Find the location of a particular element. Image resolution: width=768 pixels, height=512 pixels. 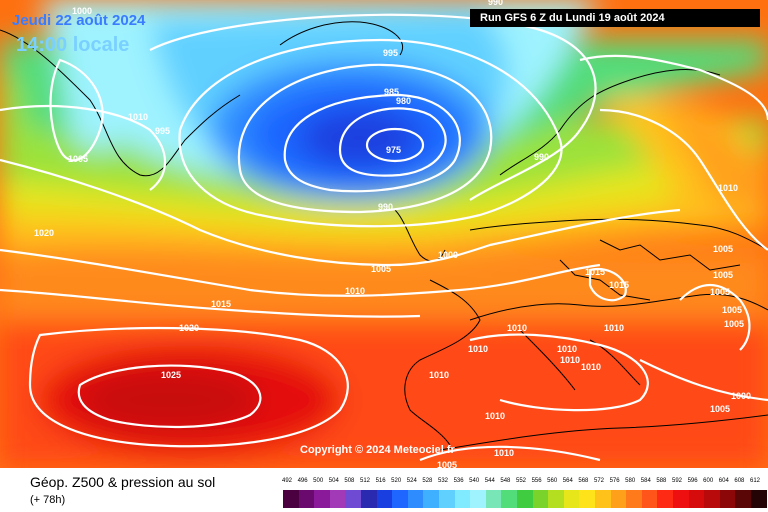

isobar-1010-med is located at coordinates (559, 372).